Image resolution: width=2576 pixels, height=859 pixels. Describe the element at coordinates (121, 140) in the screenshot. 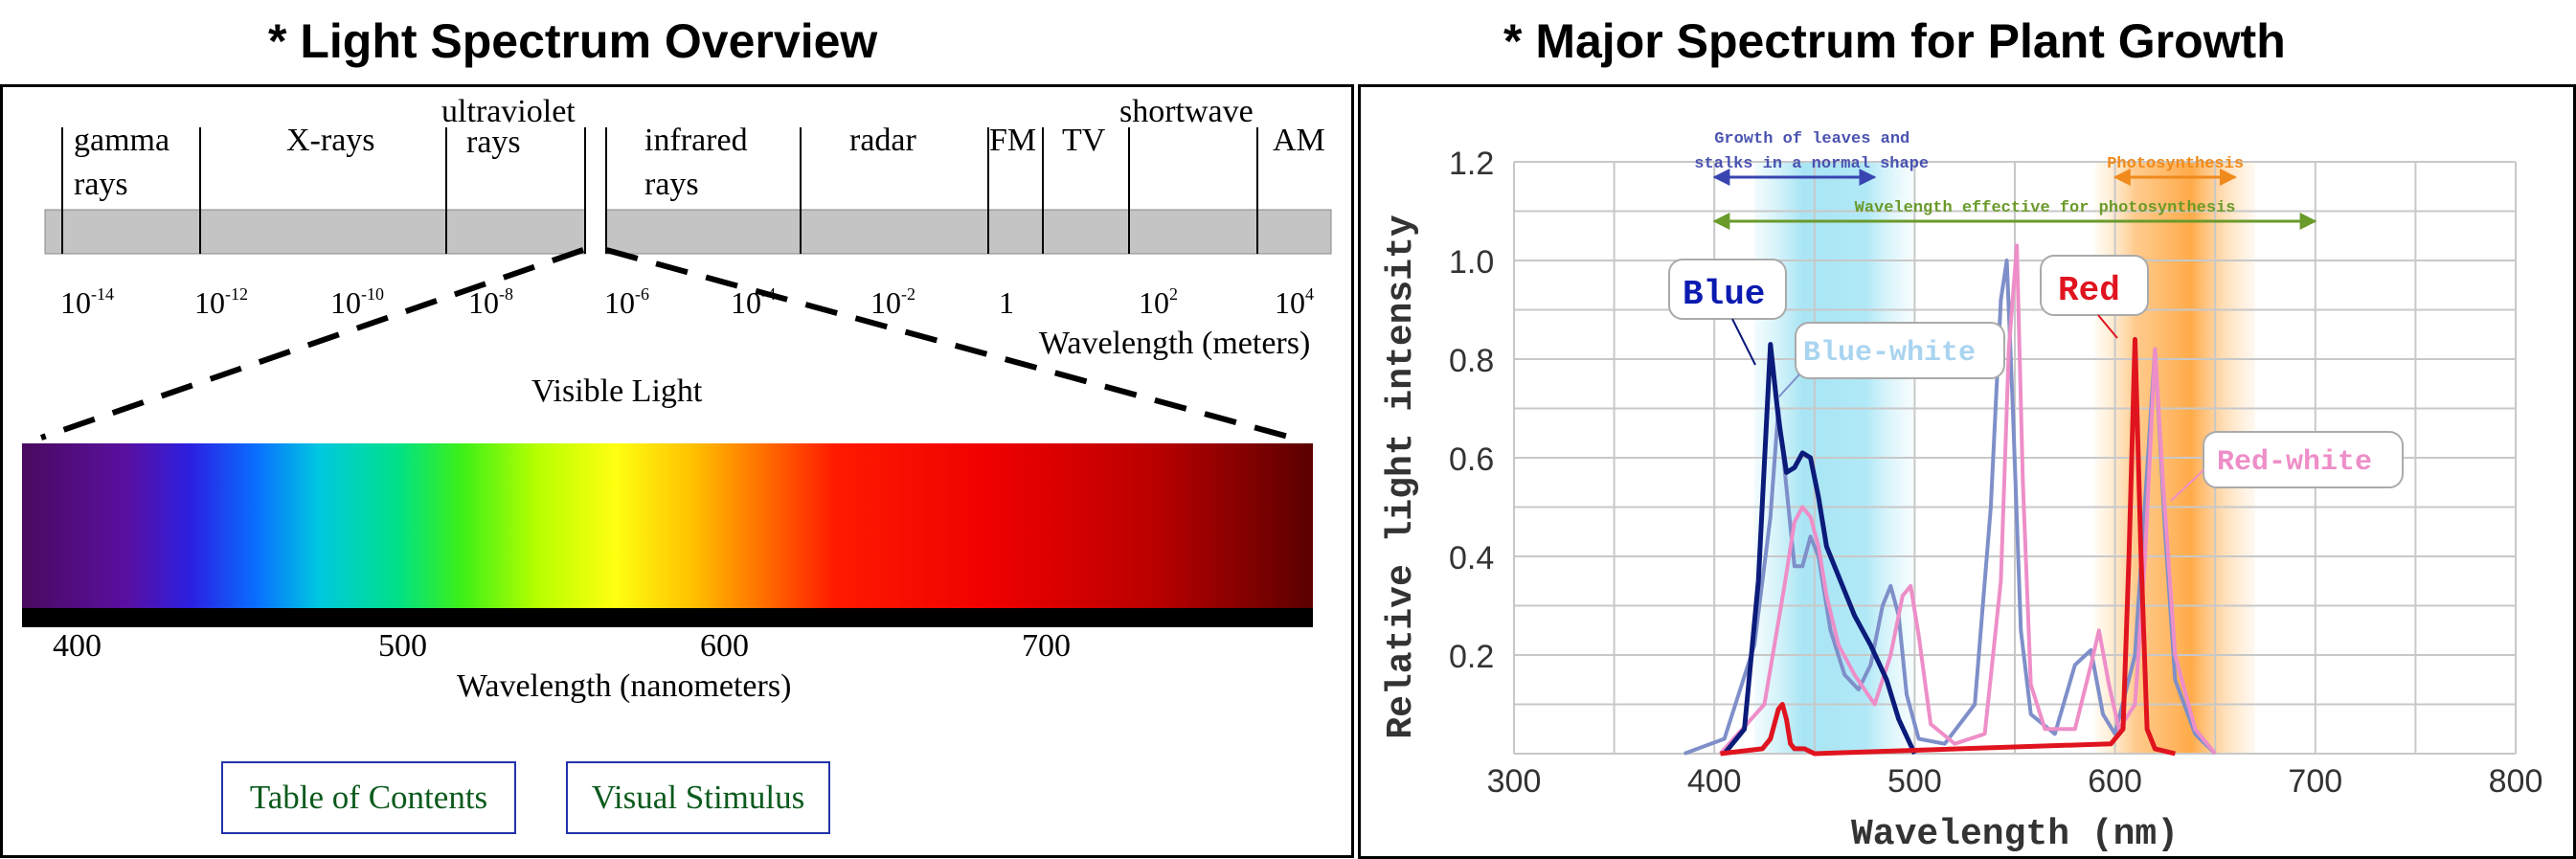

I see `band-label-gamma-1: gamma` at that location.